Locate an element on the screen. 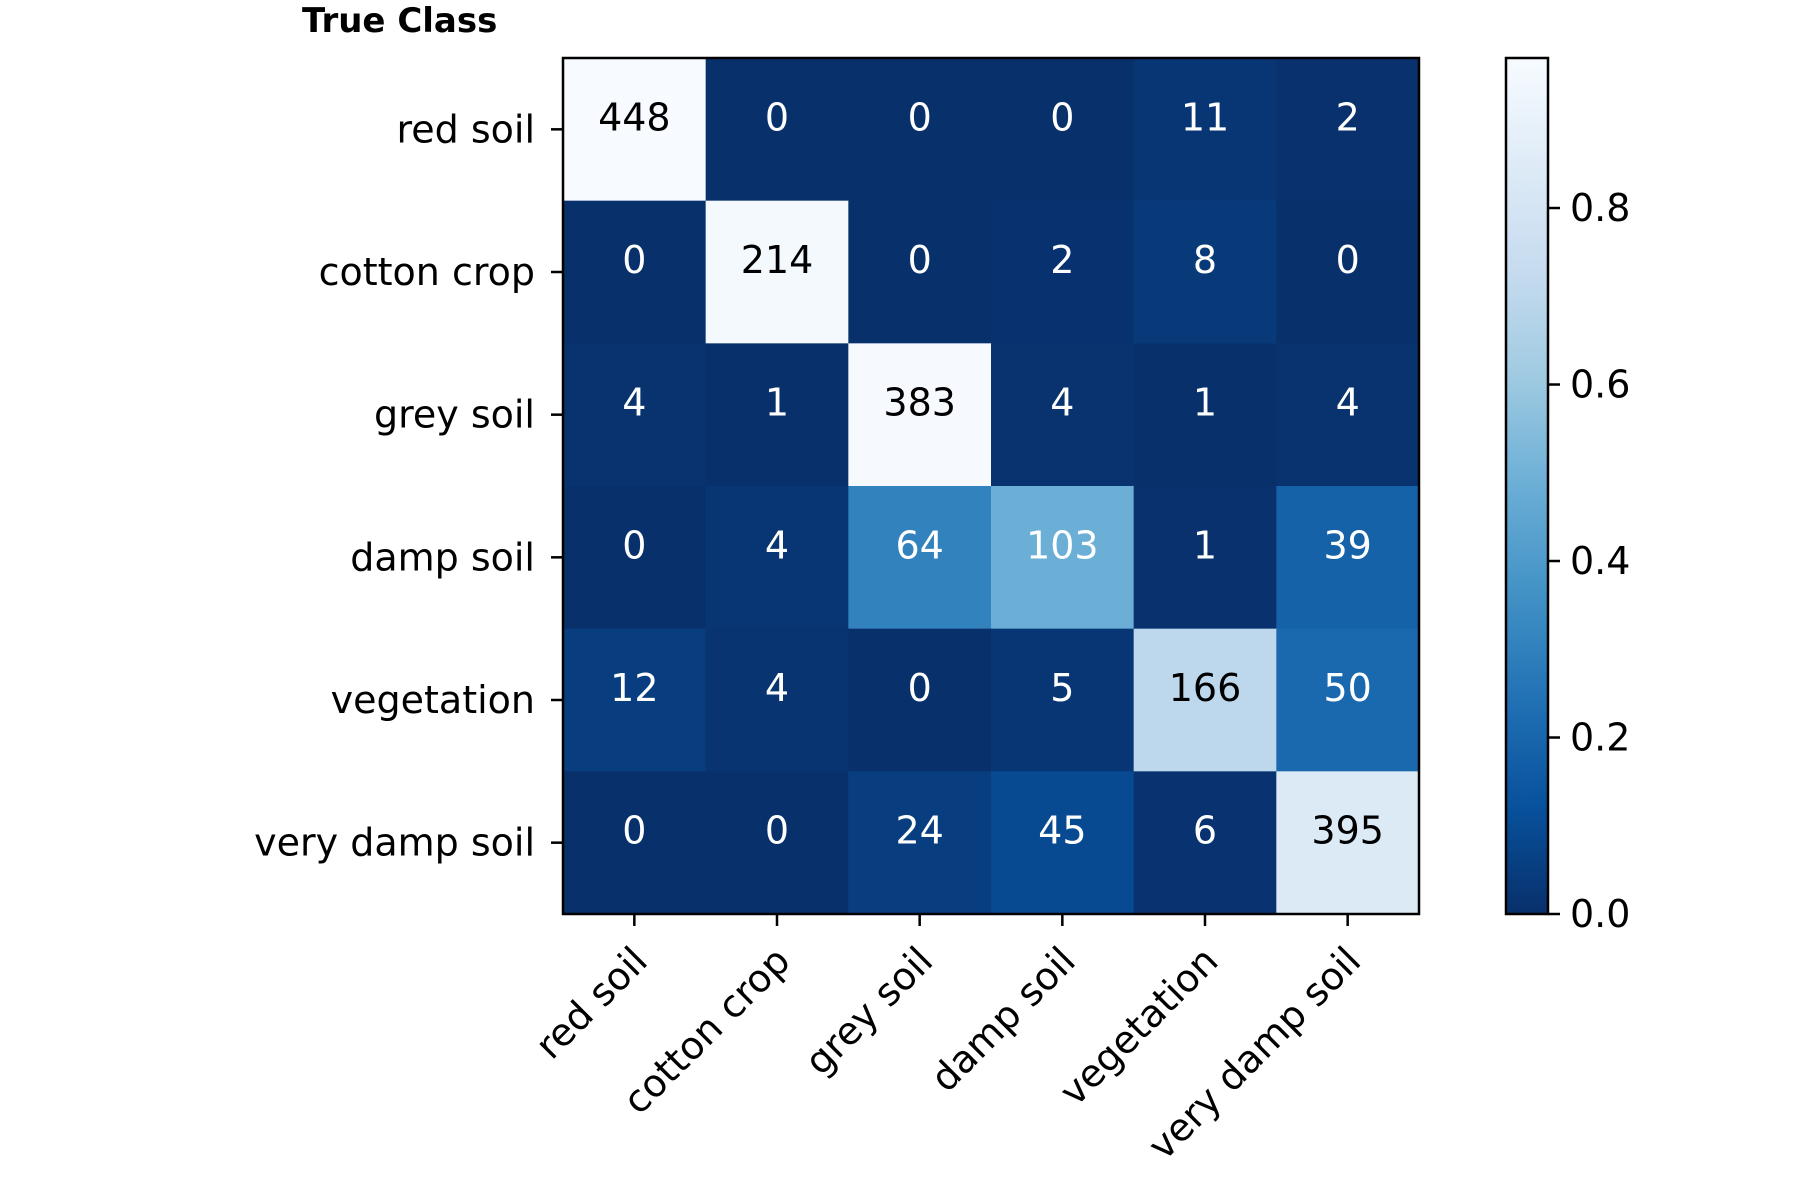 Image resolution: width=1800 pixels, height=1200 pixels. y-tick-label: very damp soil is located at coordinates (394, 843).